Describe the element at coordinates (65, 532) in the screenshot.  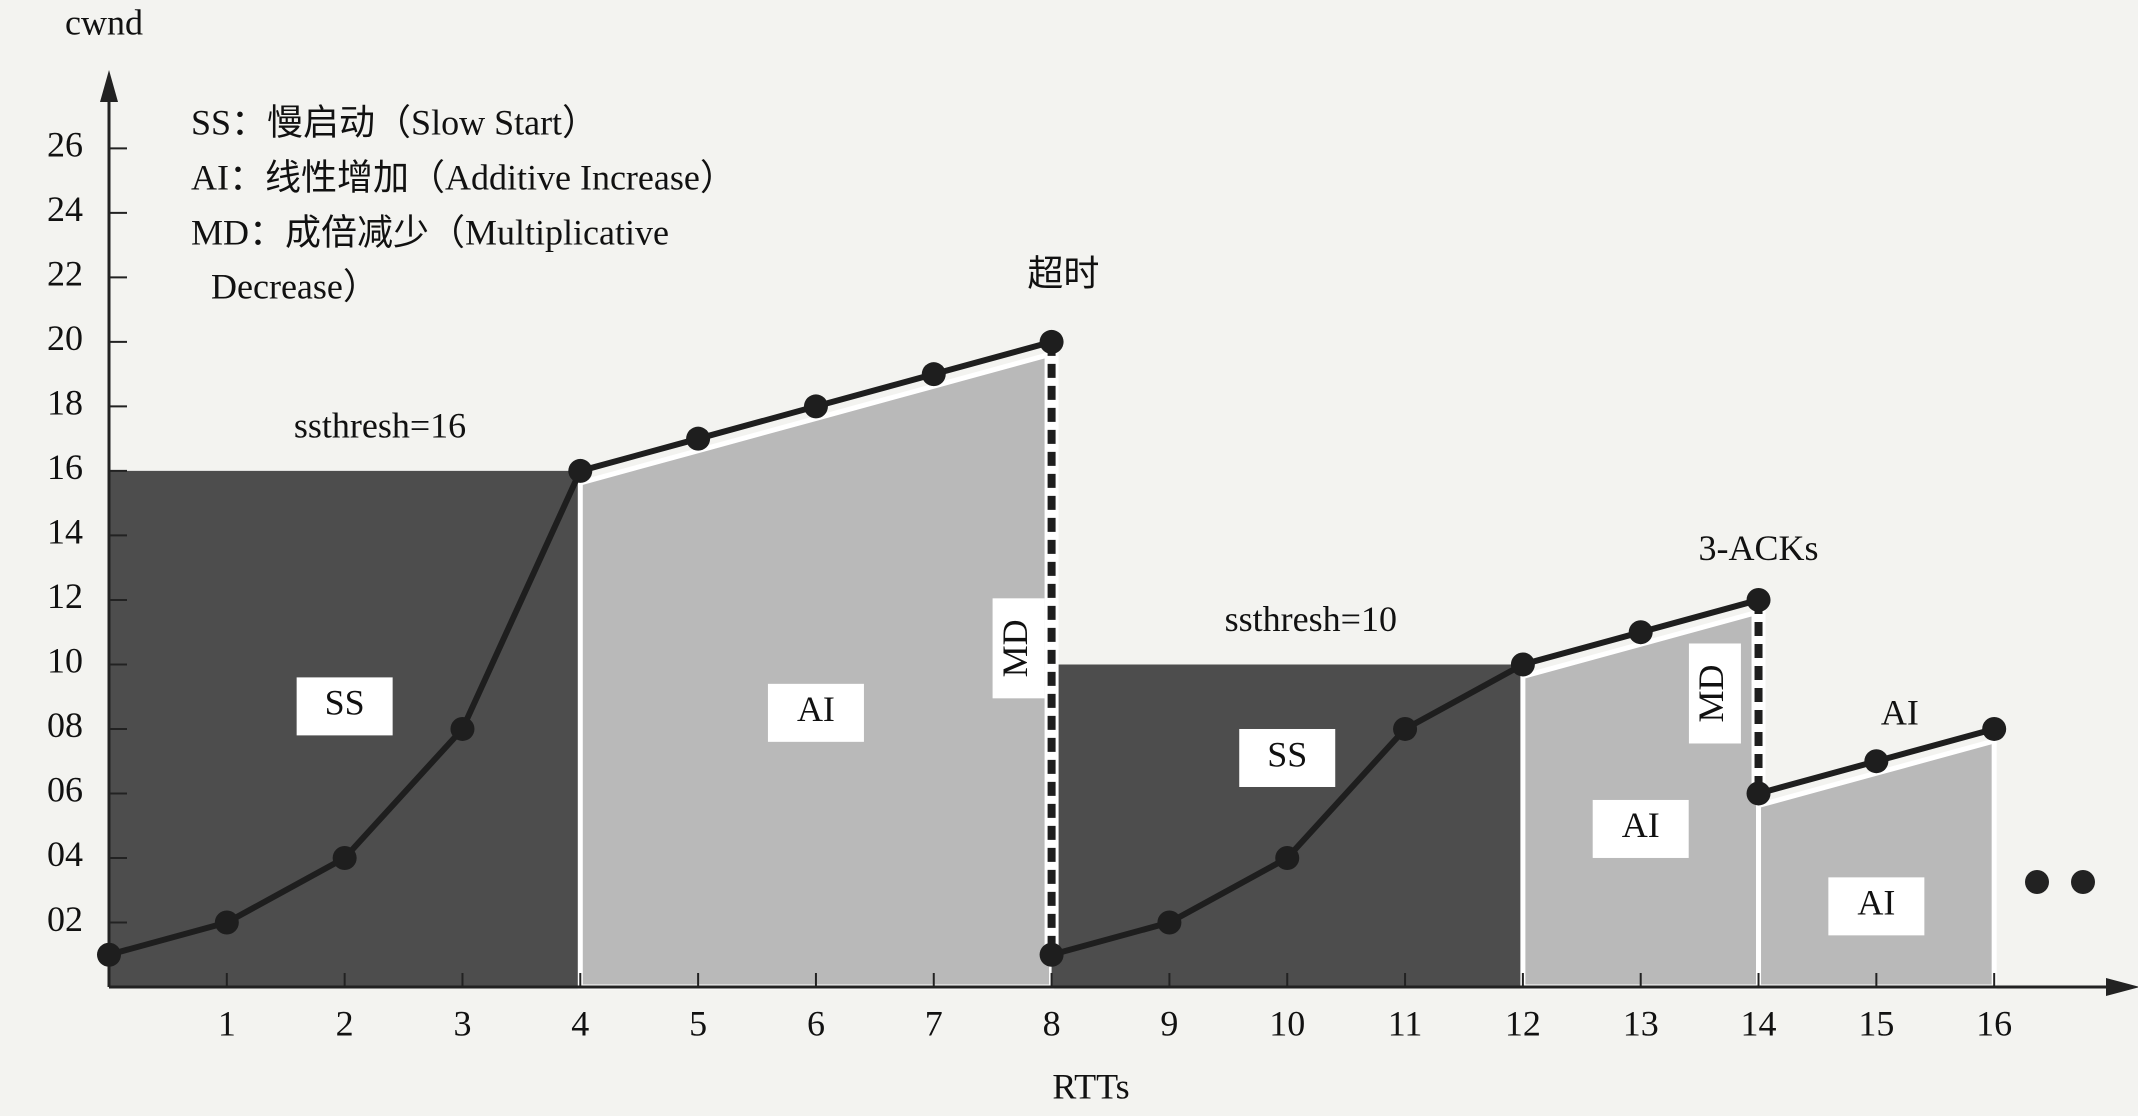
I see `y-tick-label: 14` at that location.